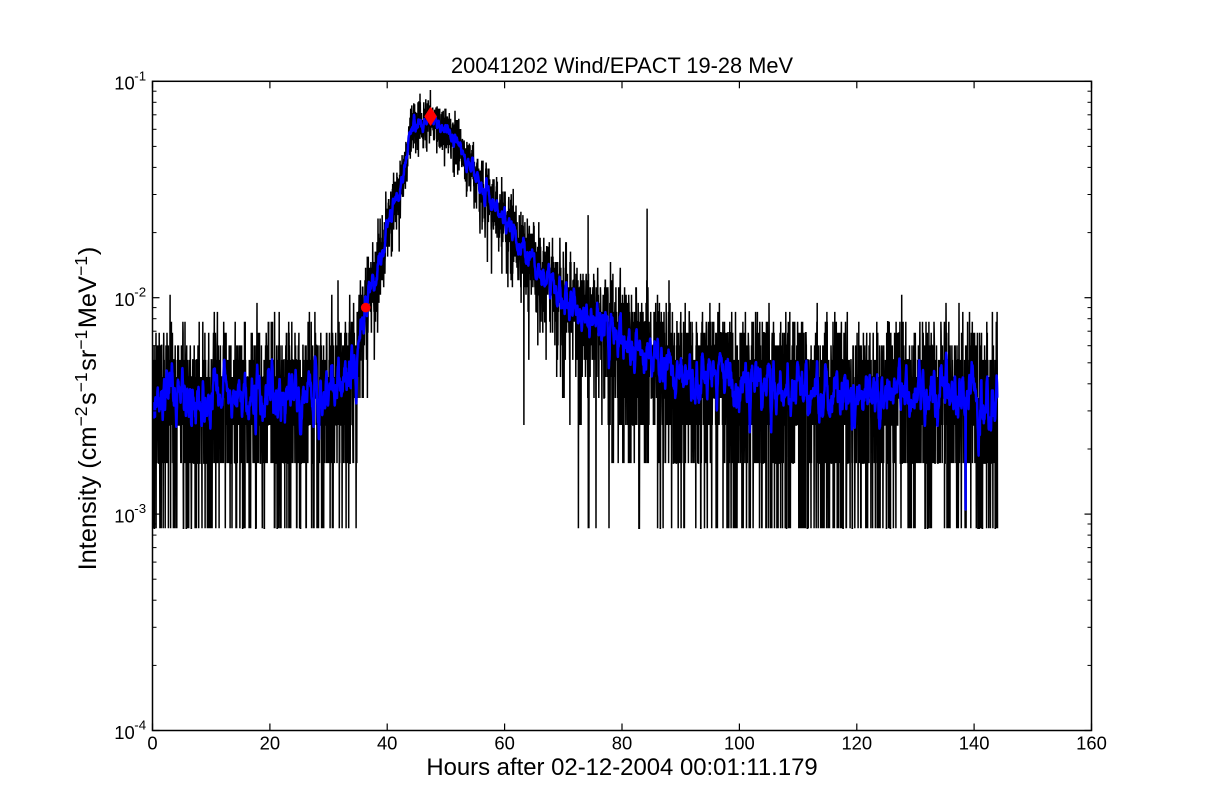 This screenshot has width=1212, height=812. I want to click on svg-text: 120, so click(856, 742).